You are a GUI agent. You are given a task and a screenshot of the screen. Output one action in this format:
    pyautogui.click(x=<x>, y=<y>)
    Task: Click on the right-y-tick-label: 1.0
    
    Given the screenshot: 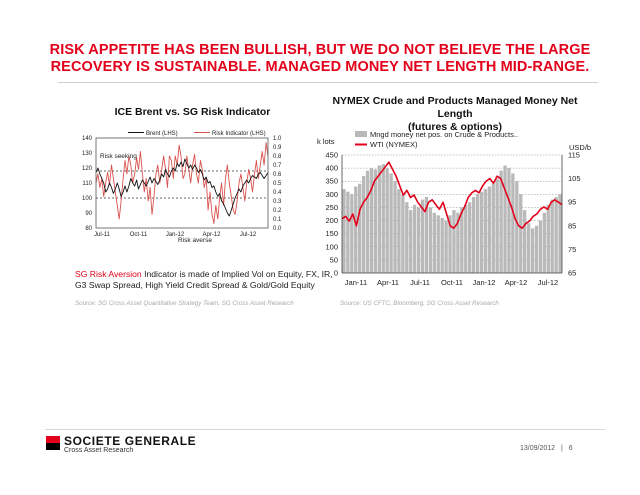 What is the action you would take?
    pyautogui.click(x=277, y=139)
    